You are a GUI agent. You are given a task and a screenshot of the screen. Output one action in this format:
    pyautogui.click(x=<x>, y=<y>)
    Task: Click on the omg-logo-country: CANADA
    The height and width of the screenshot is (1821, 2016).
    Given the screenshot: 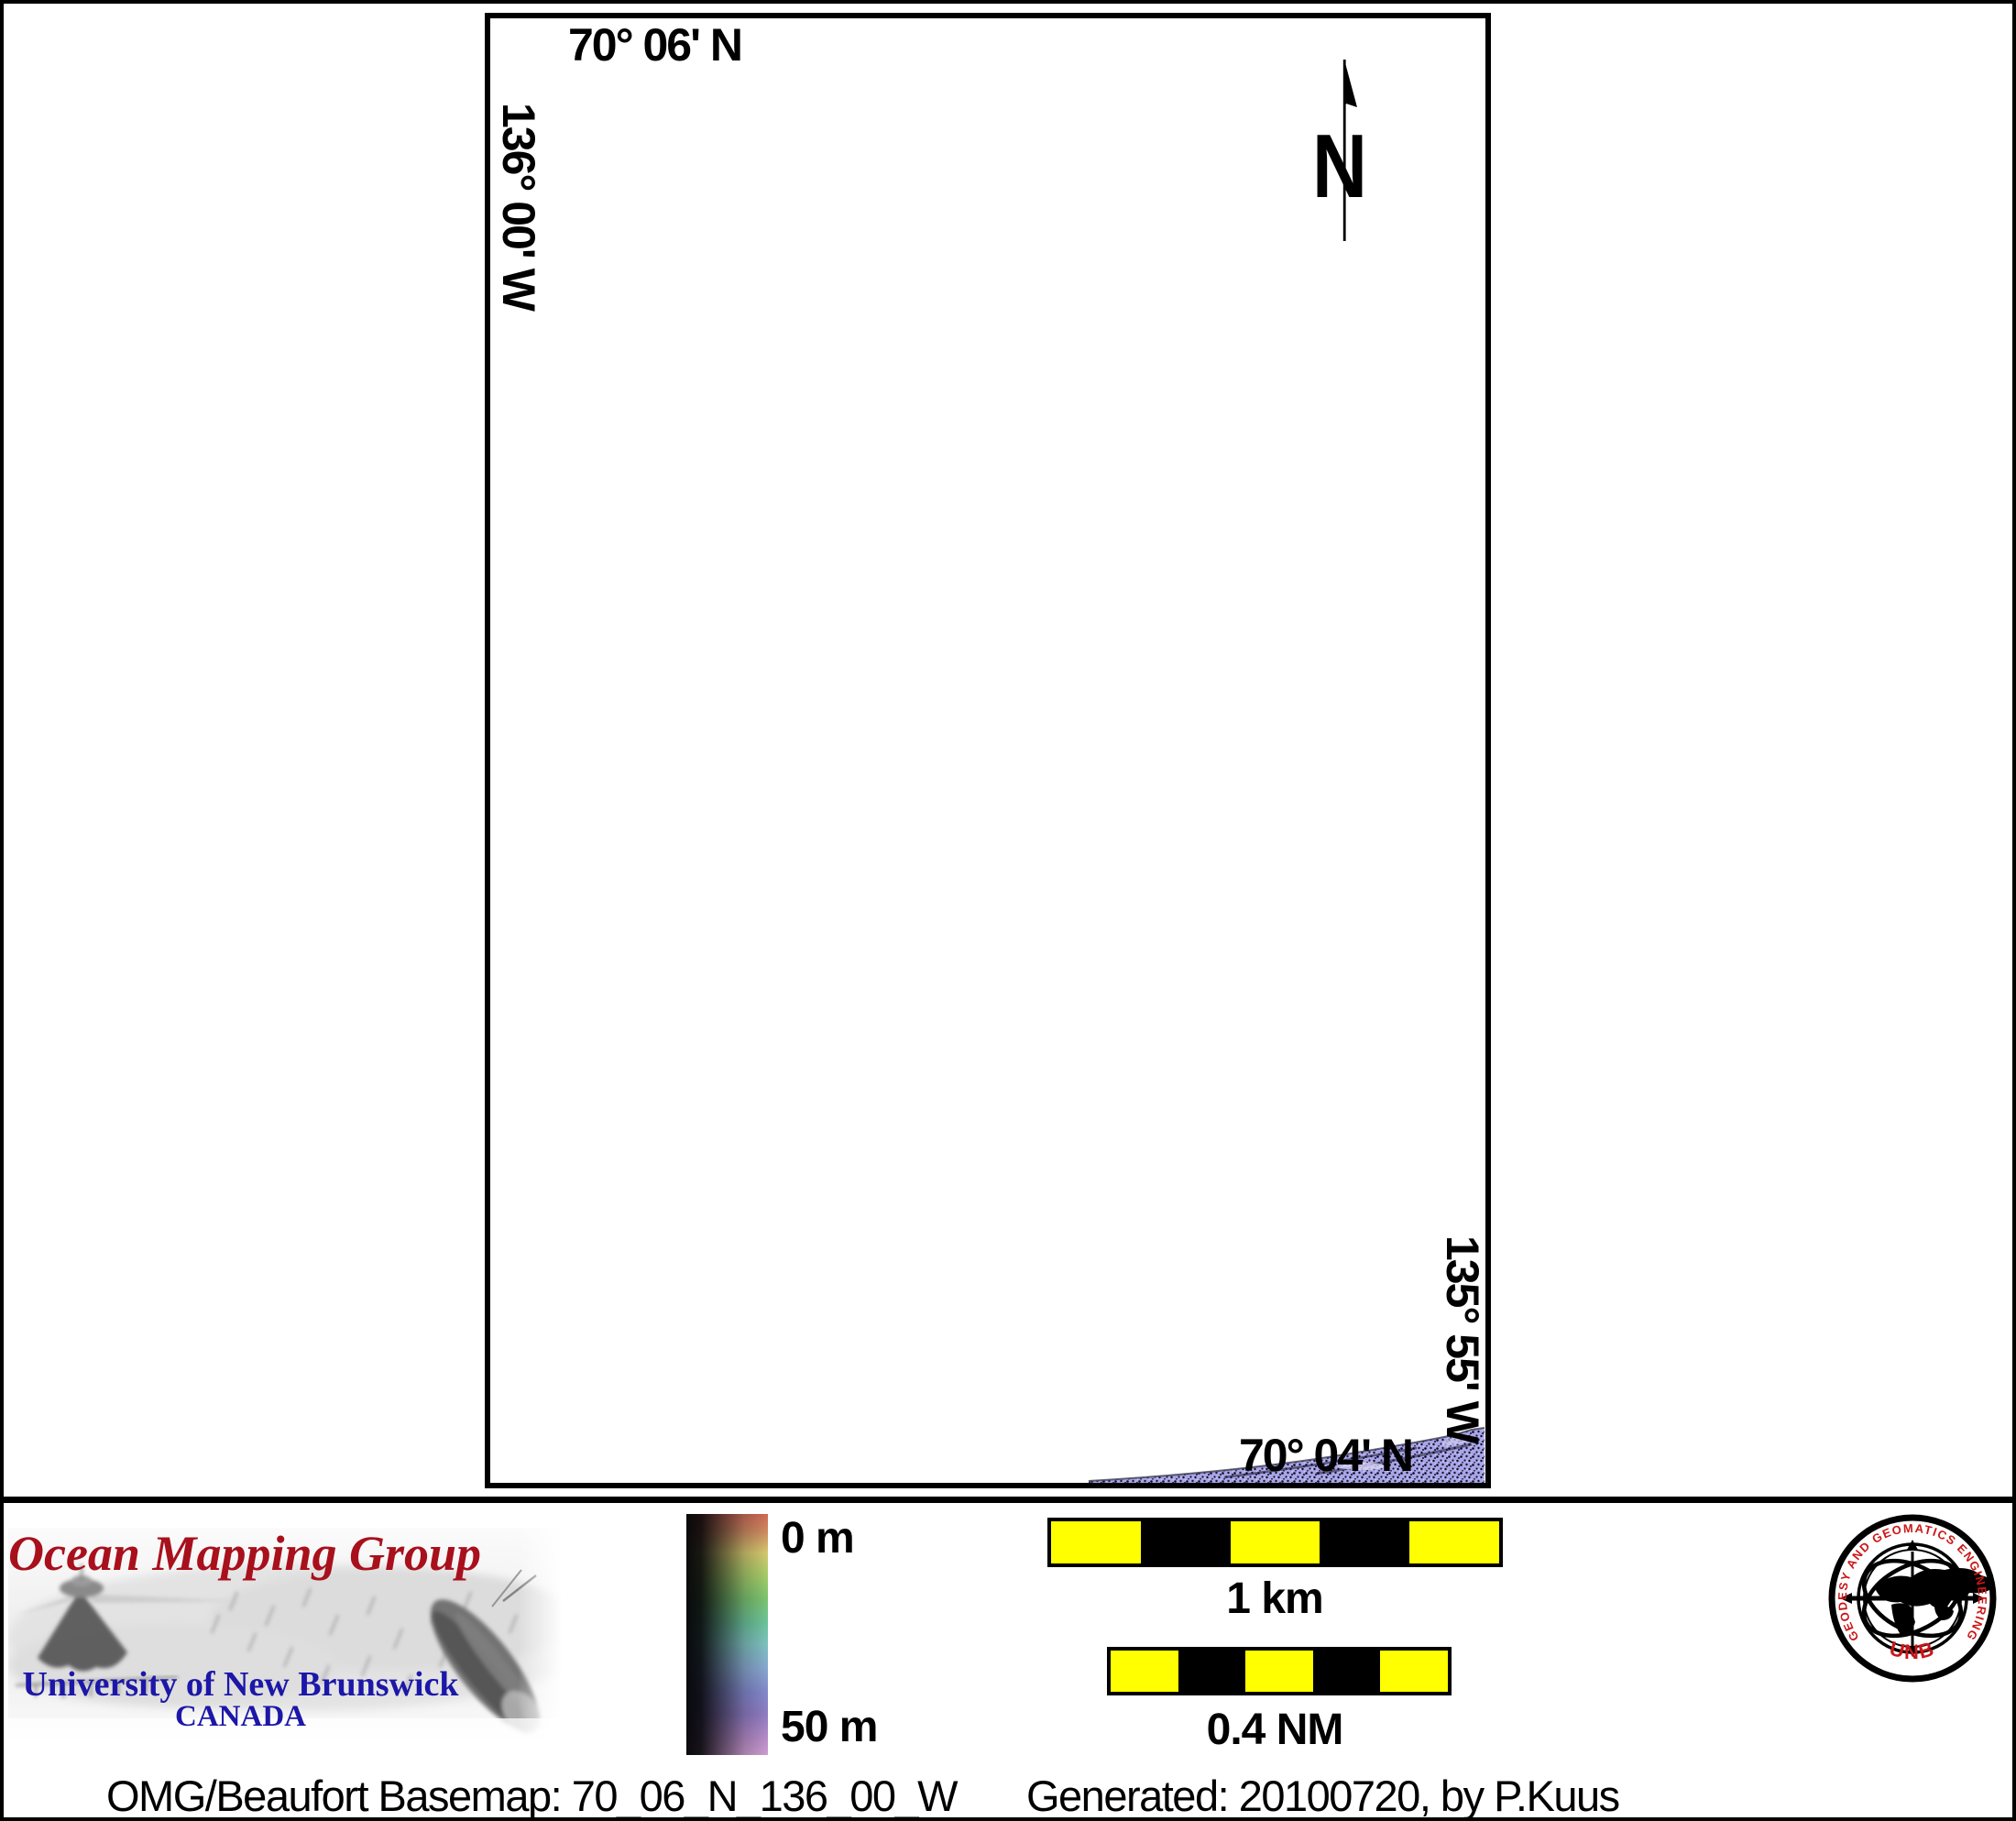 What is the action you would take?
    pyautogui.click(x=240, y=1716)
    